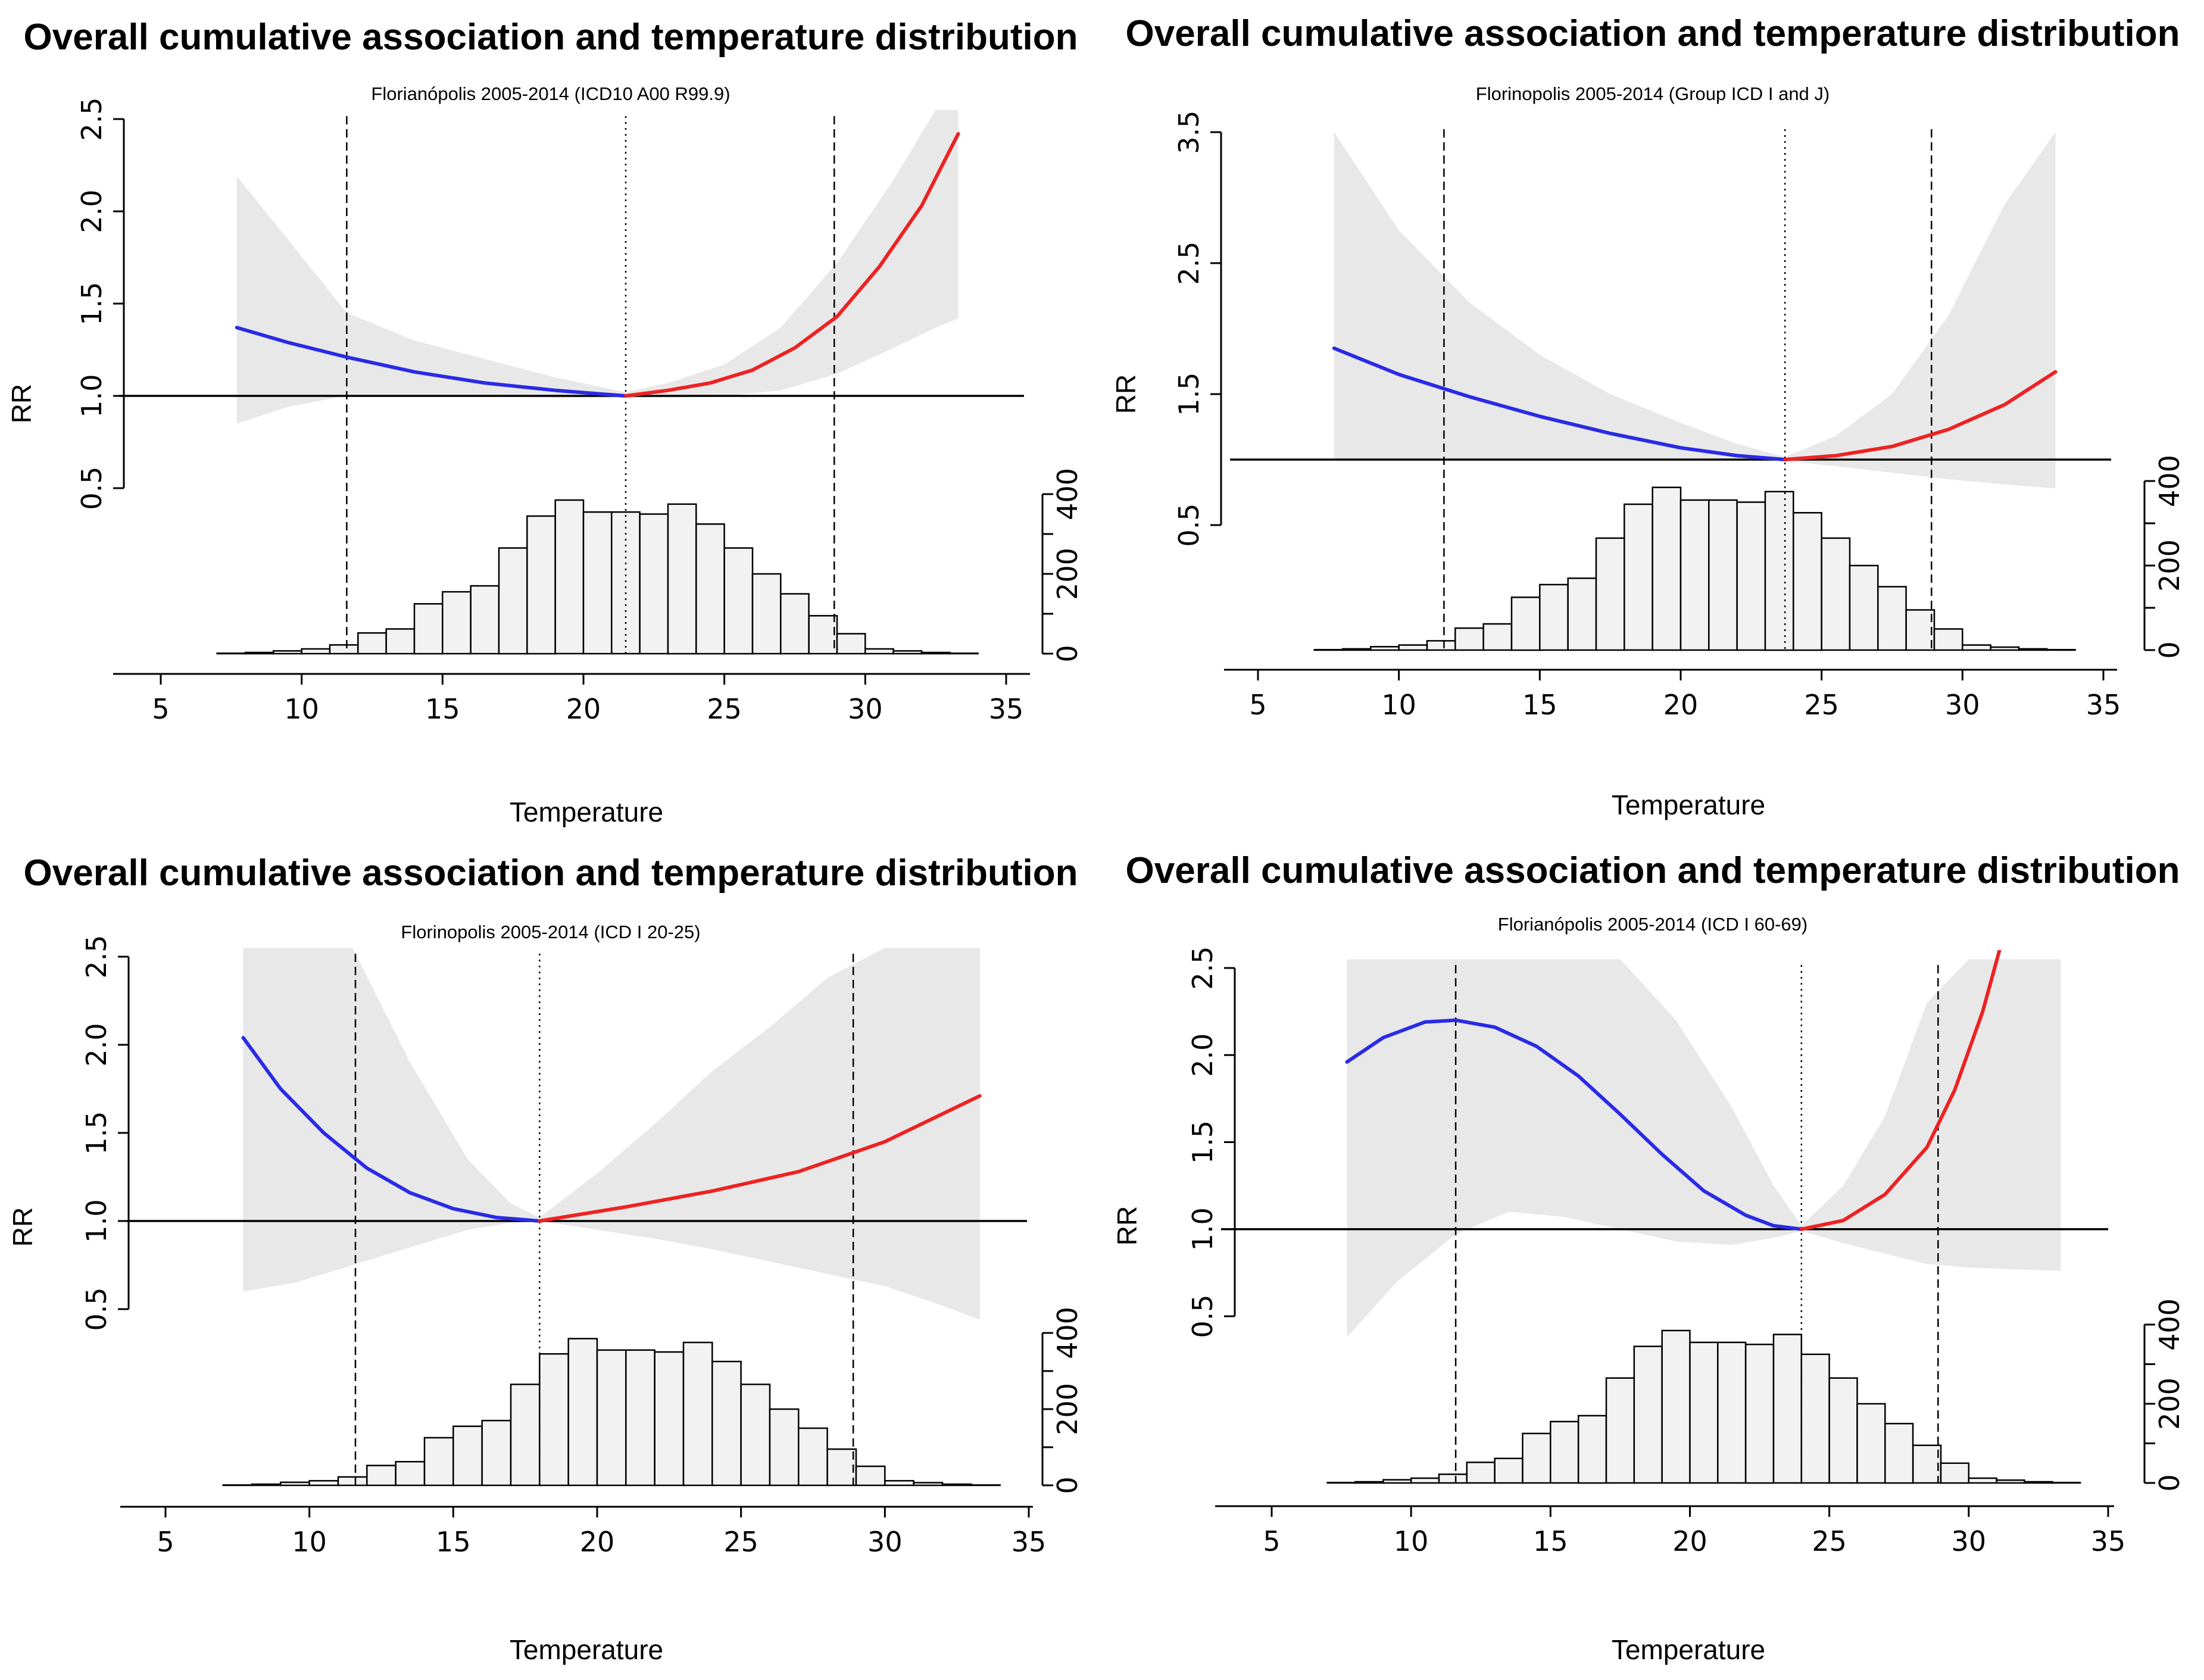 The image size is (2204, 1680). What do you see at coordinates (2169, 1324) in the screenshot?
I see `histogram-tick-label: 400` at bounding box center [2169, 1324].